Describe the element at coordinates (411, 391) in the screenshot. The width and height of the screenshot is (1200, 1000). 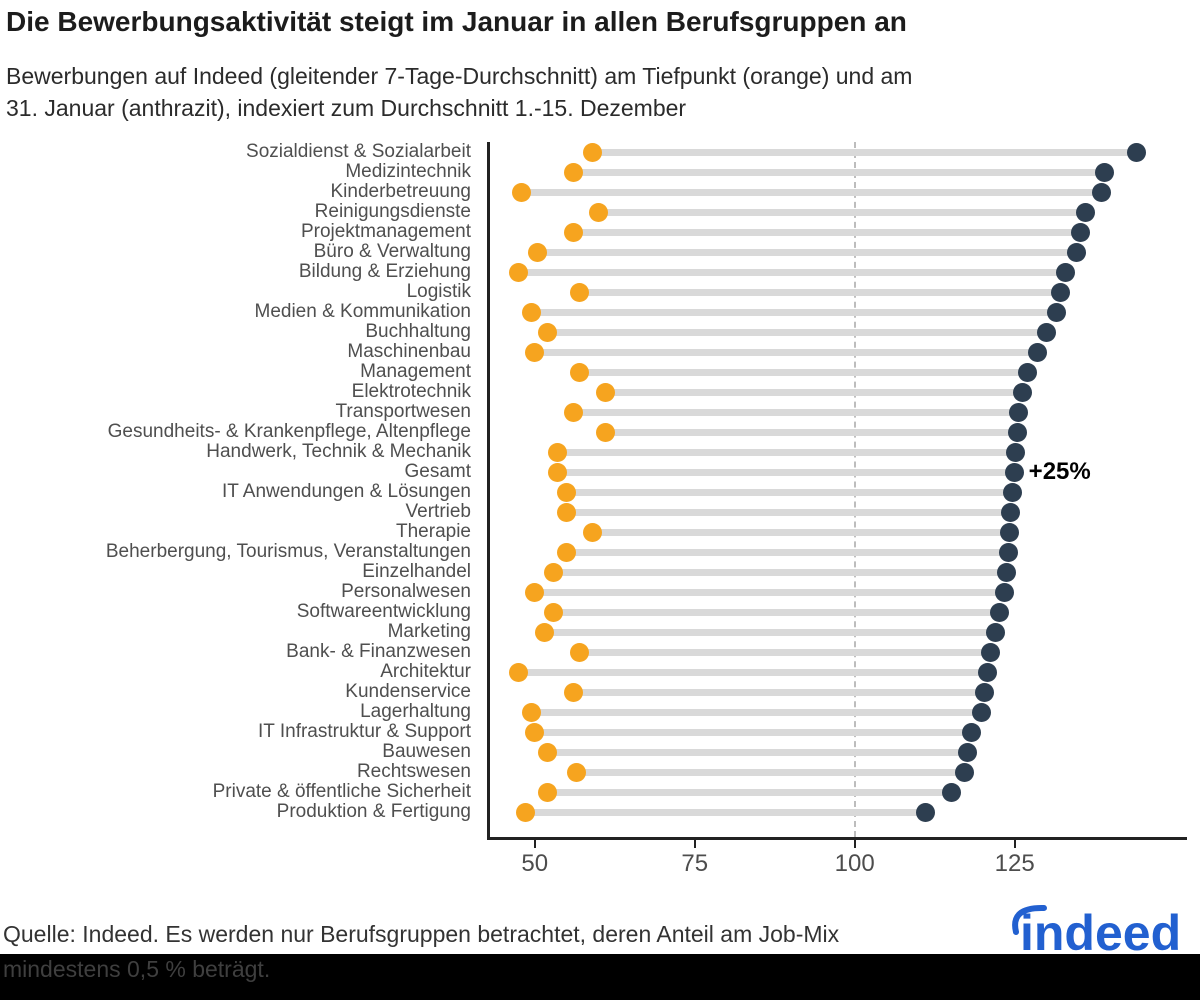
I see `category-label: Elektrotechnik` at that location.